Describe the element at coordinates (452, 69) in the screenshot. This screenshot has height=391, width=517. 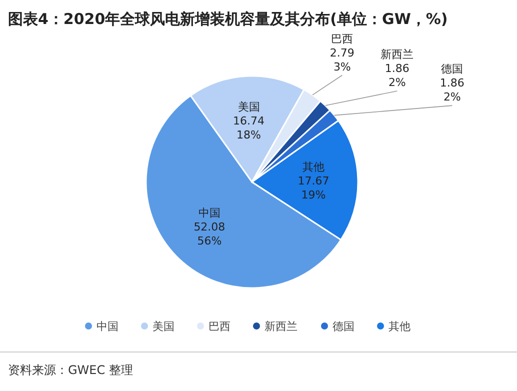
I see `slice-label: 德国` at that location.